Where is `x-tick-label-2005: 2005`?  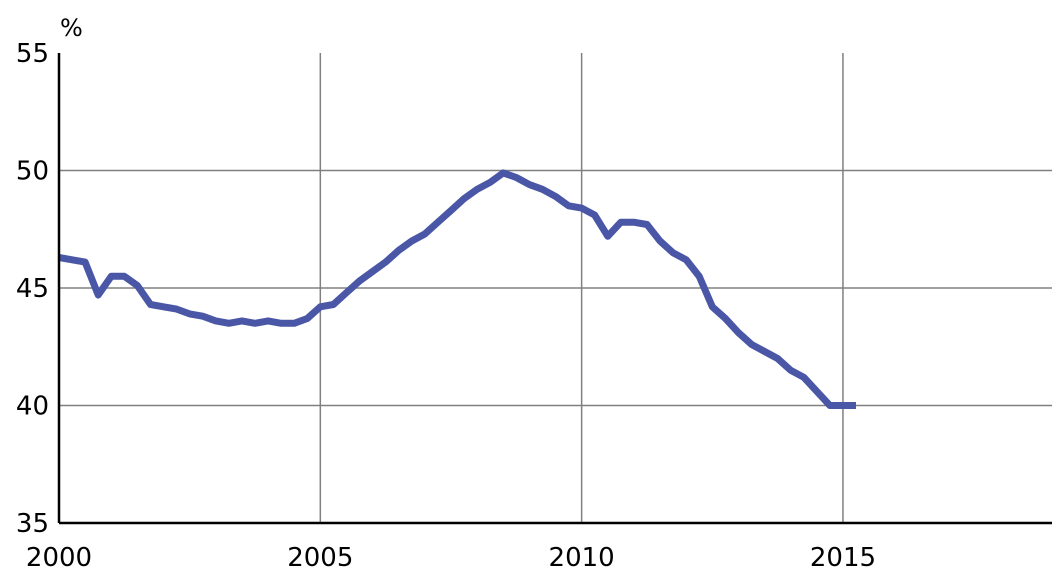 x-tick-label-2005: 2005 is located at coordinates (320, 557).